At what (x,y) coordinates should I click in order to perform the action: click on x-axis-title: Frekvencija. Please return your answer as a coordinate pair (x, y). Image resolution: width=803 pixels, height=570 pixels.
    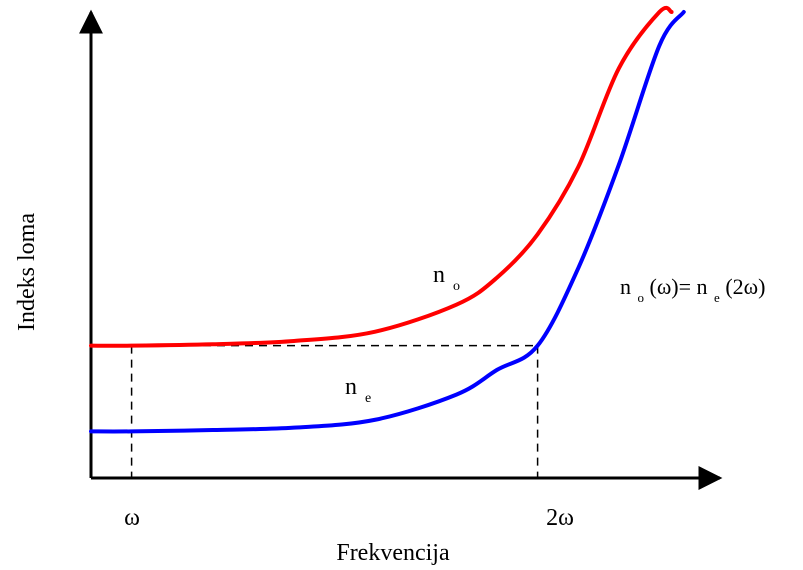
    Looking at the image, I should click on (393, 553).